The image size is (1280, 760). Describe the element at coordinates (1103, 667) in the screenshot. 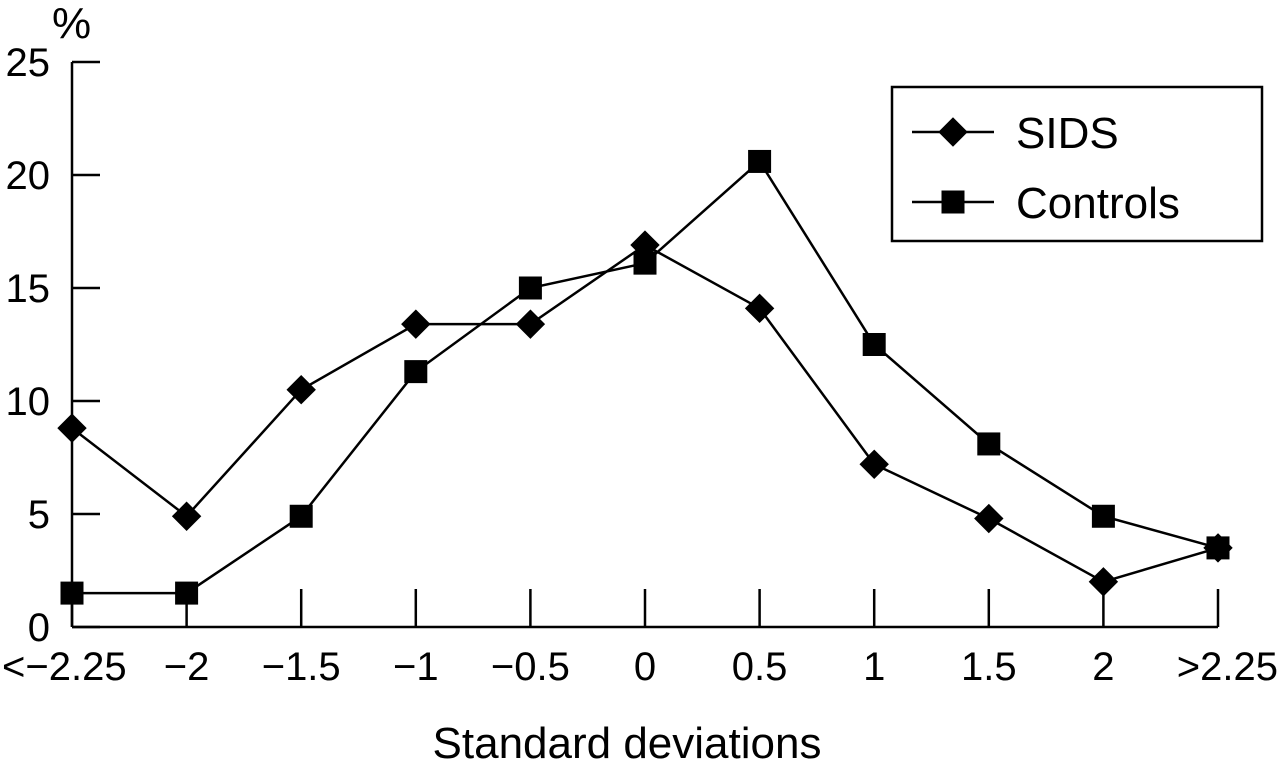

I see `x-tick-label: 2` at that location.